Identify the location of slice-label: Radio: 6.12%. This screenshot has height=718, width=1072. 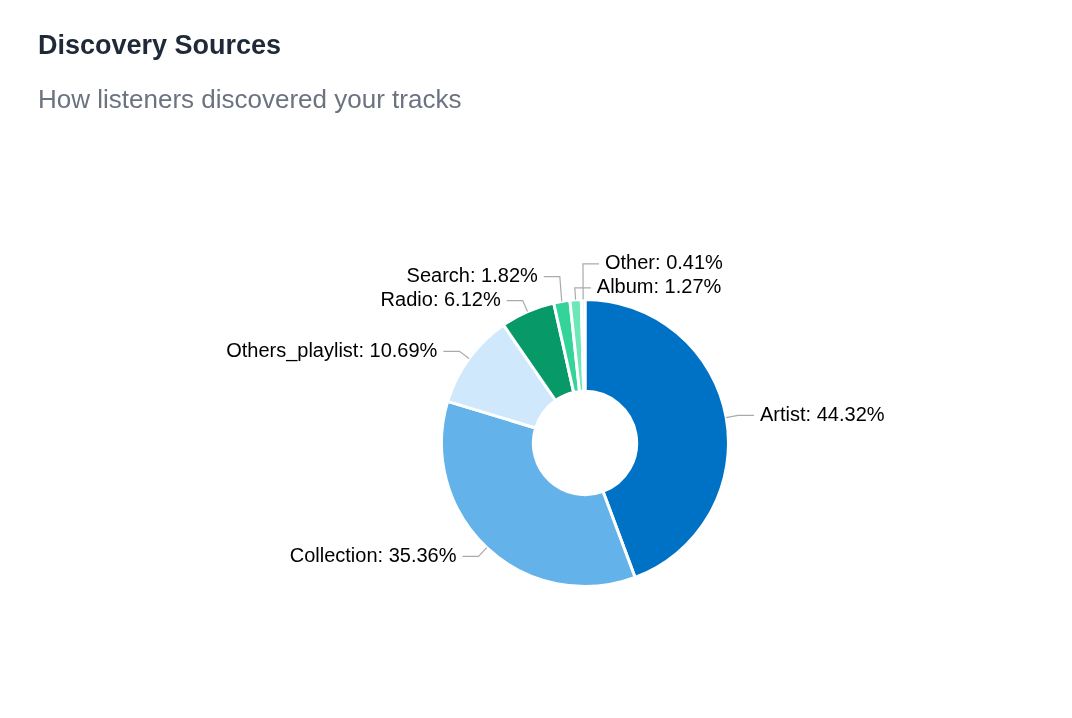
(440, 299).